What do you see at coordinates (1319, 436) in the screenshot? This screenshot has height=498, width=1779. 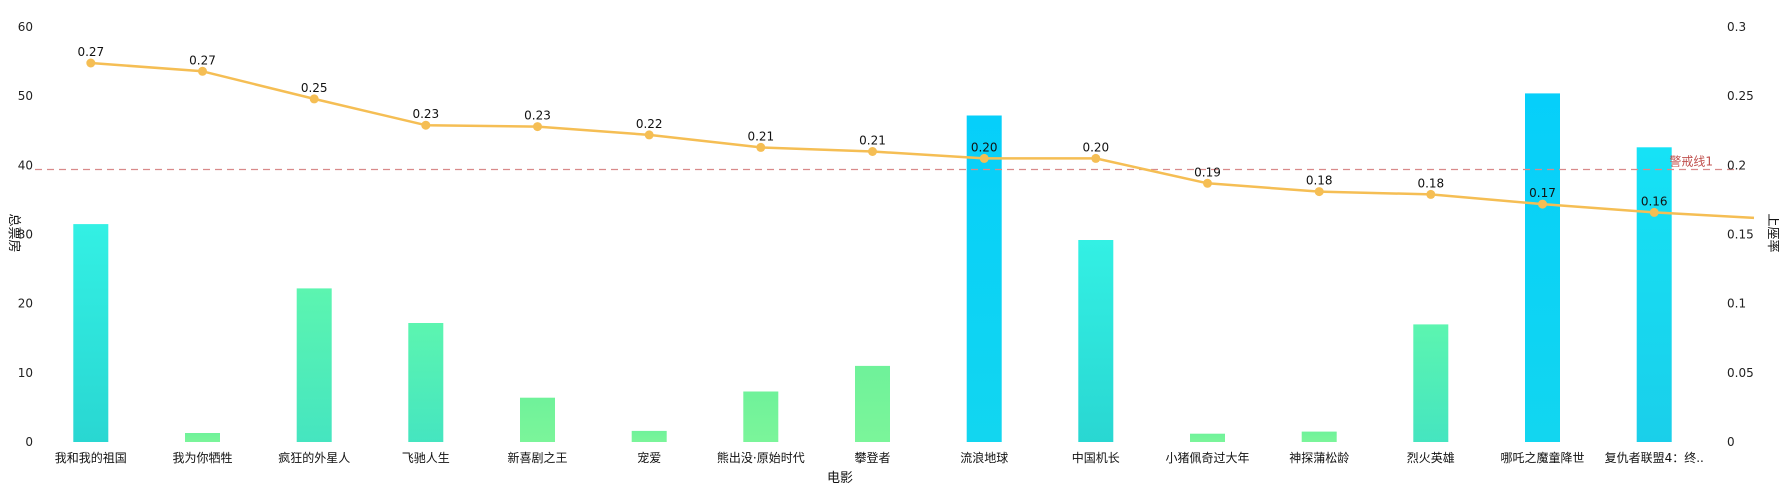 I see `bar-神探蒲松龄` at bounding box center [1319, 436].